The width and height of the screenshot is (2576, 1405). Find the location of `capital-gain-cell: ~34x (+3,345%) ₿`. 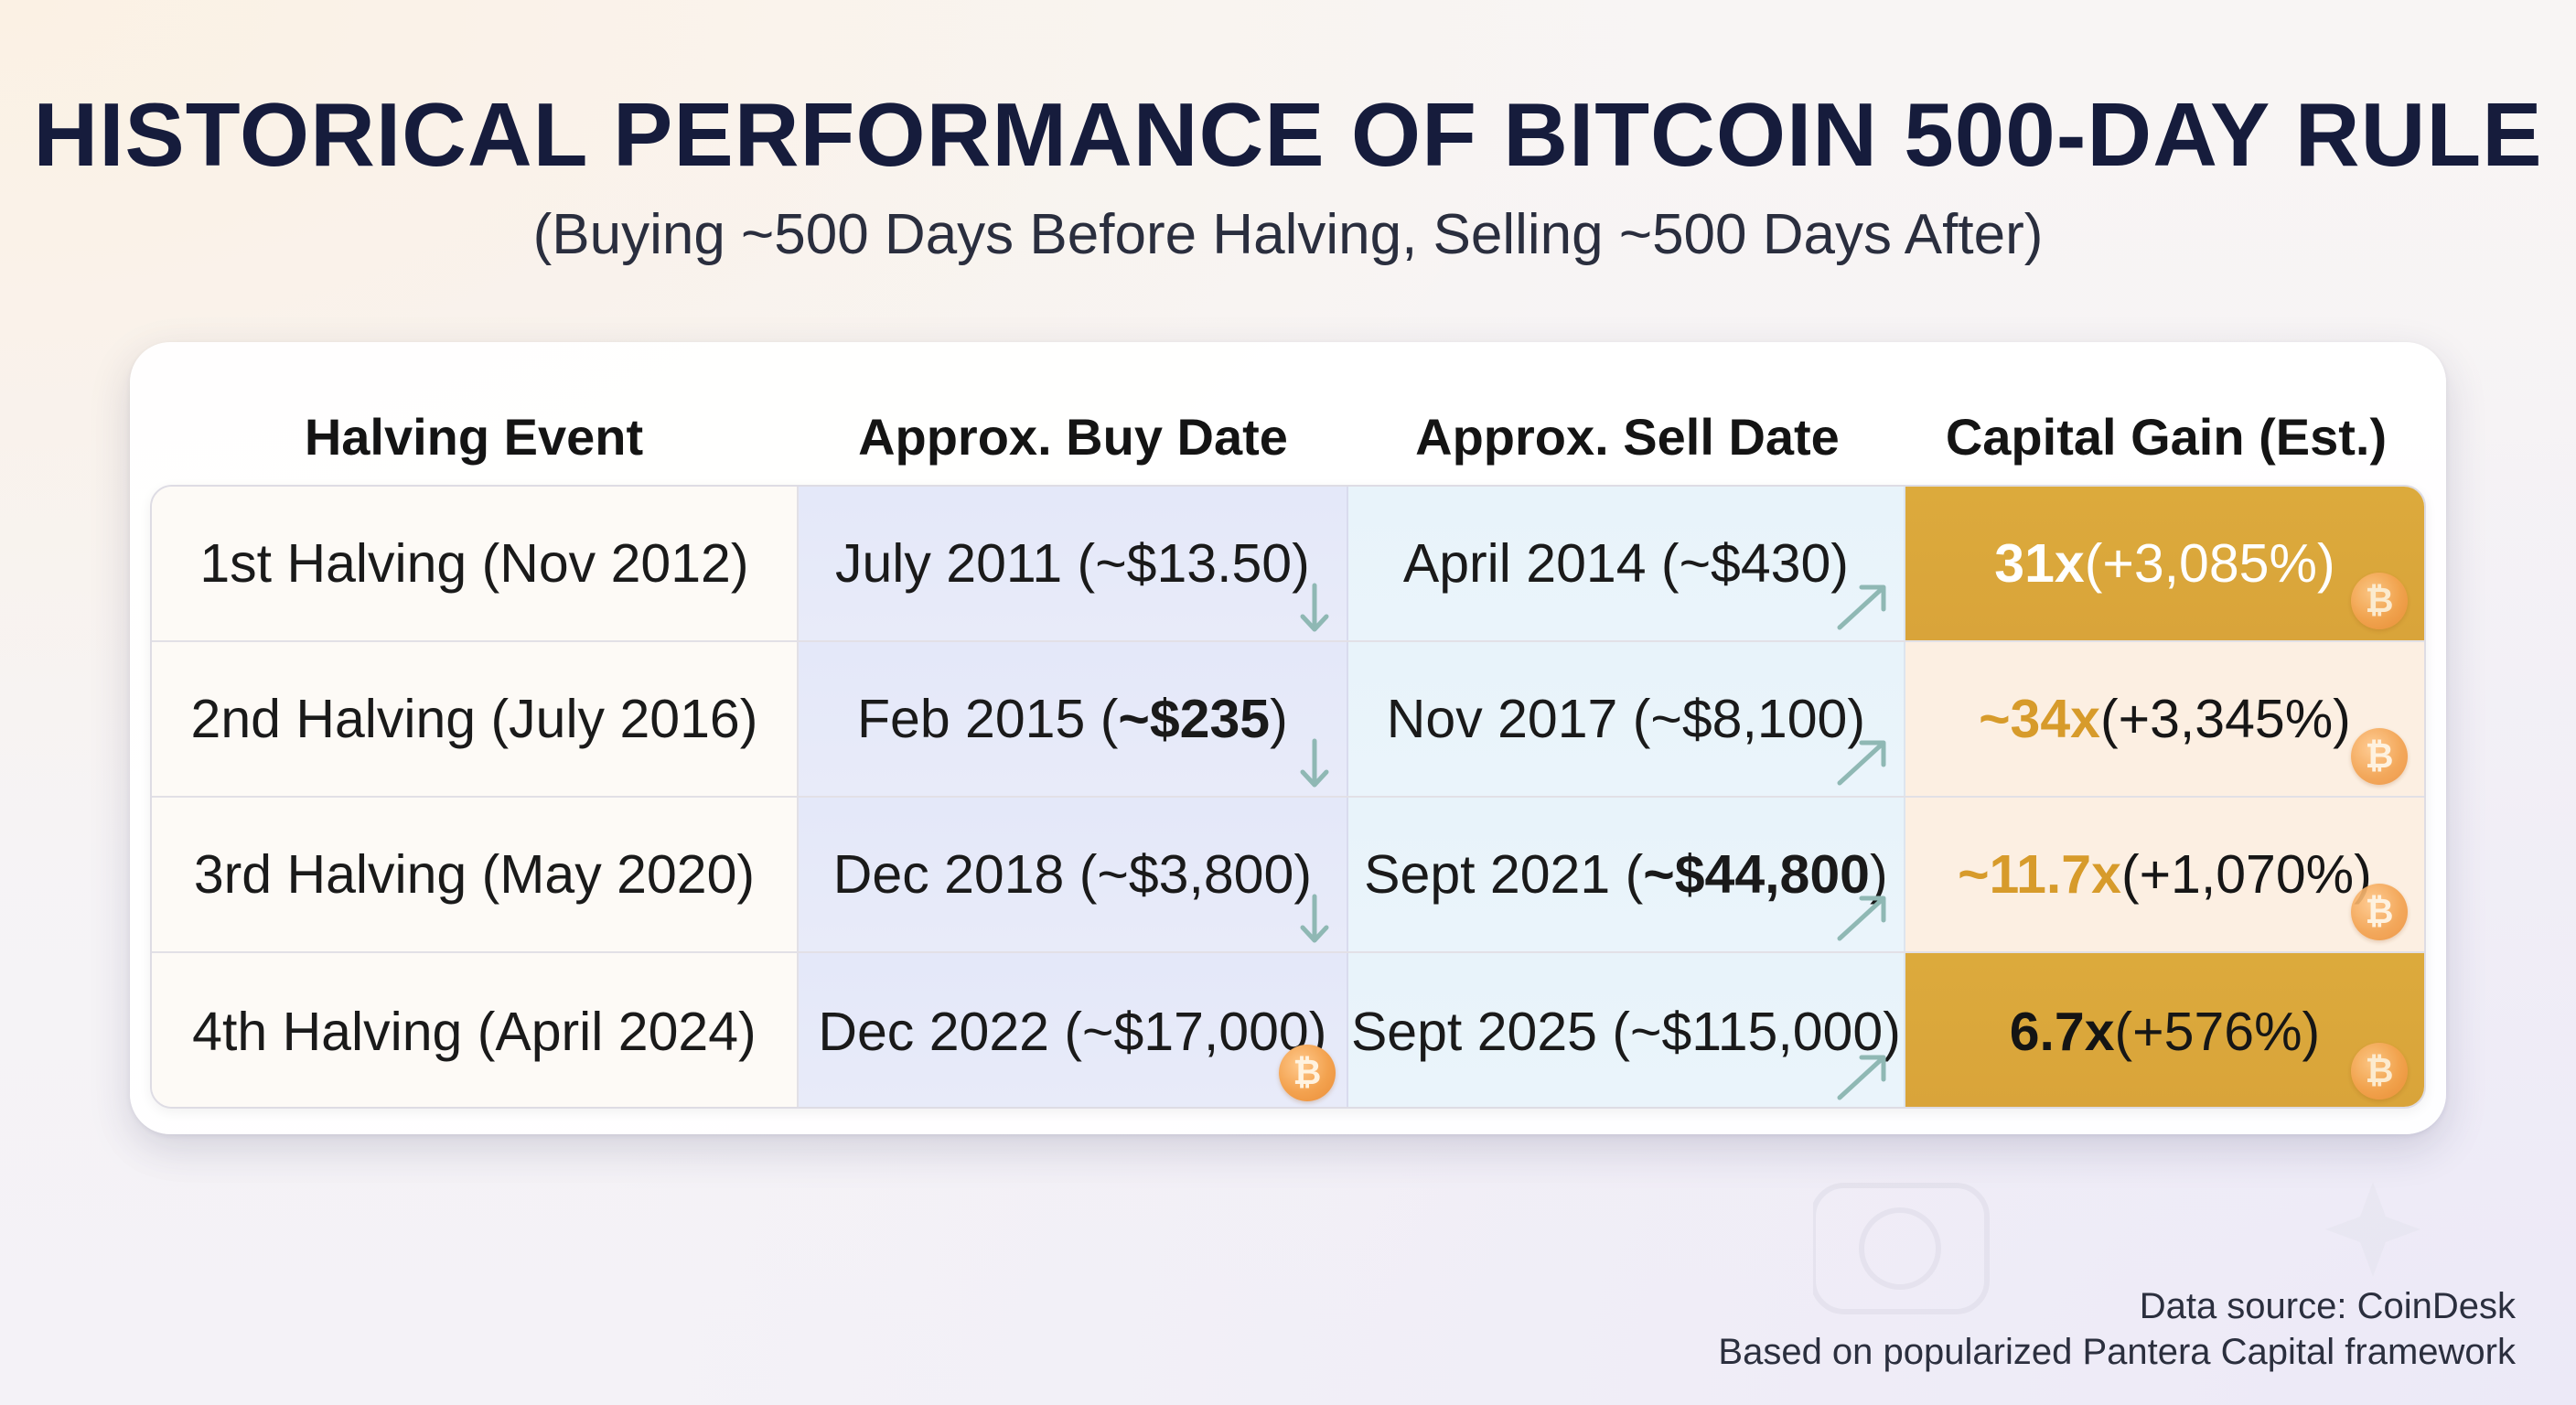

capital-gain-cell: ~34x (+3,345%) ₿ is located at coordinates (2165, 719).